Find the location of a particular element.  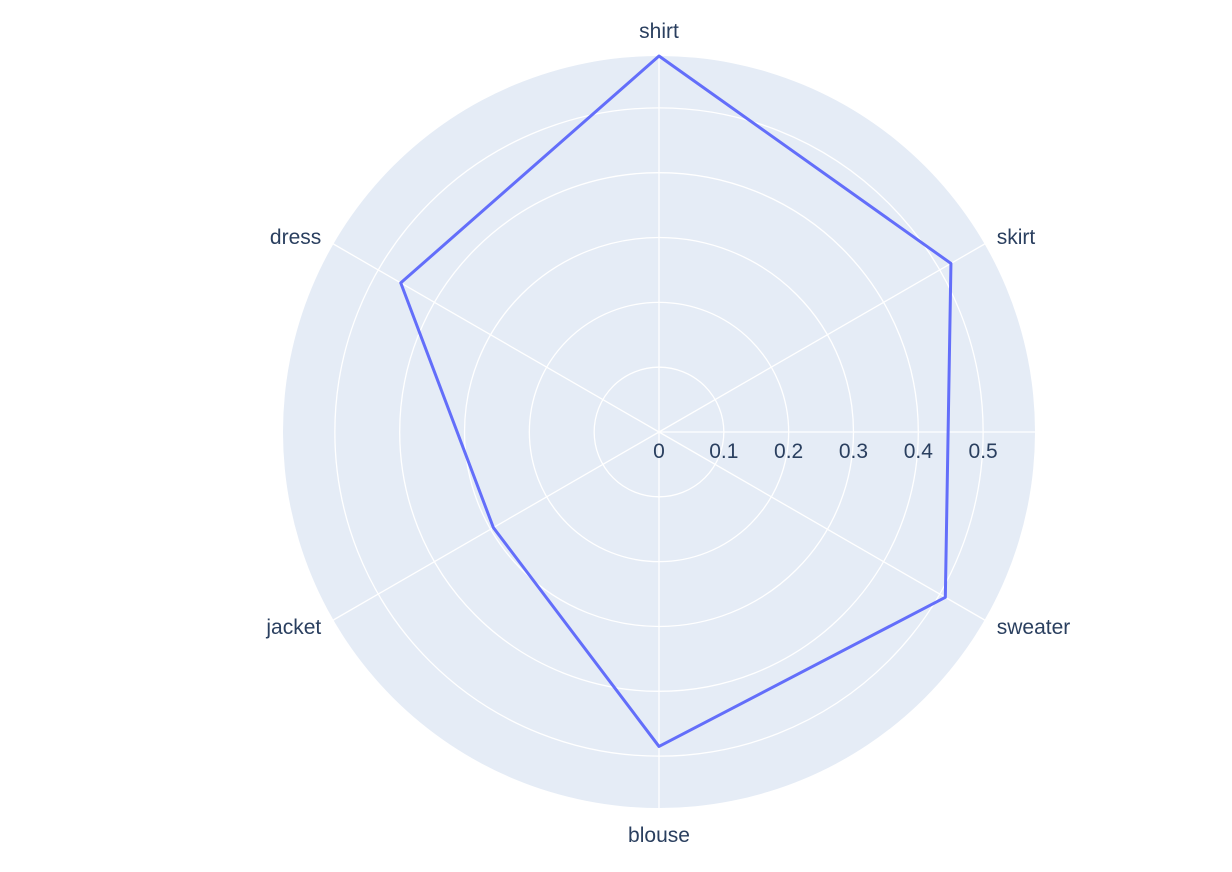

radial-tick-layer: 0 0.1 0.2 0.3 0.4 0.5 is located at coordinates (825, 451).